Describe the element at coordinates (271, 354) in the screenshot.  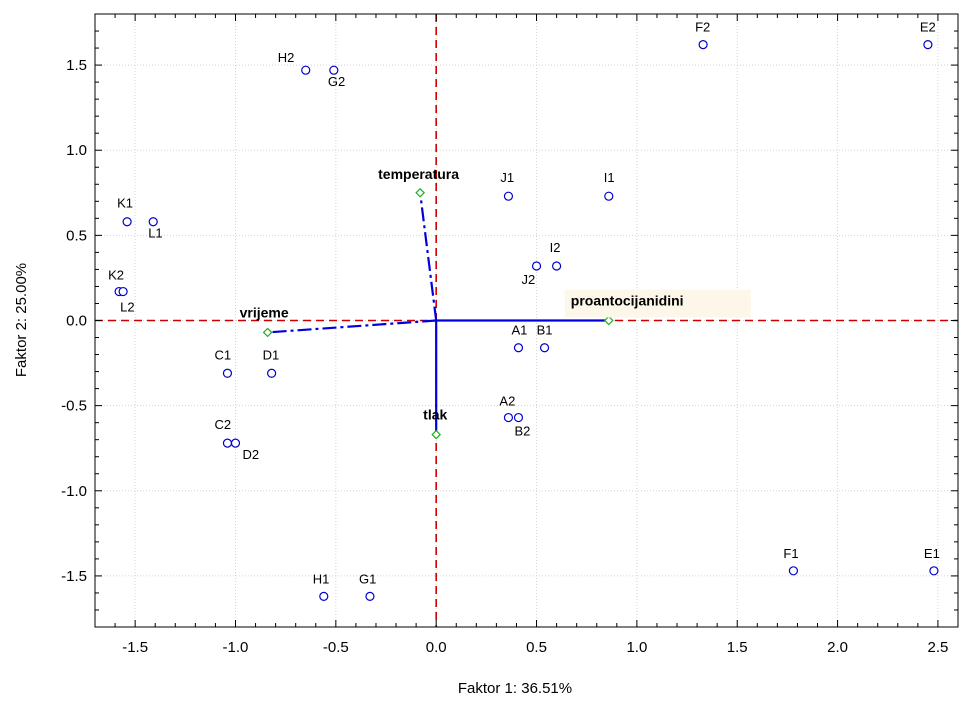
I see `case-label: D1` at that location.